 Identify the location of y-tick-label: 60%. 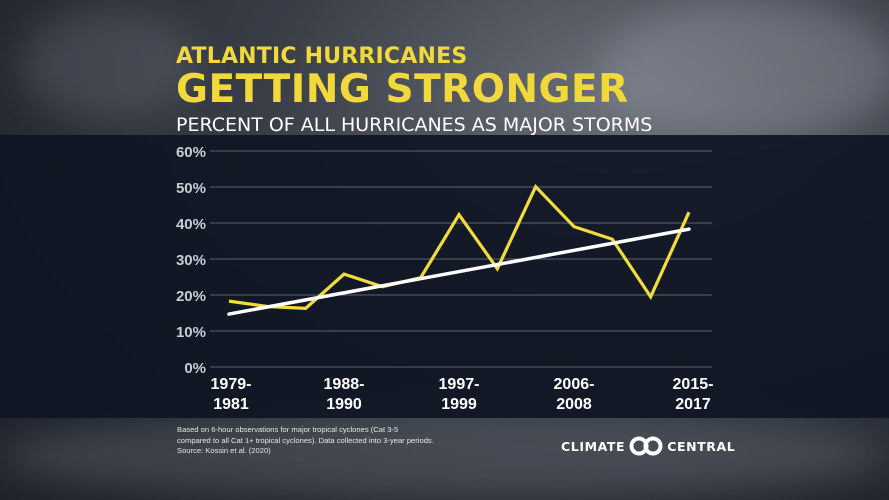
(191, 152).